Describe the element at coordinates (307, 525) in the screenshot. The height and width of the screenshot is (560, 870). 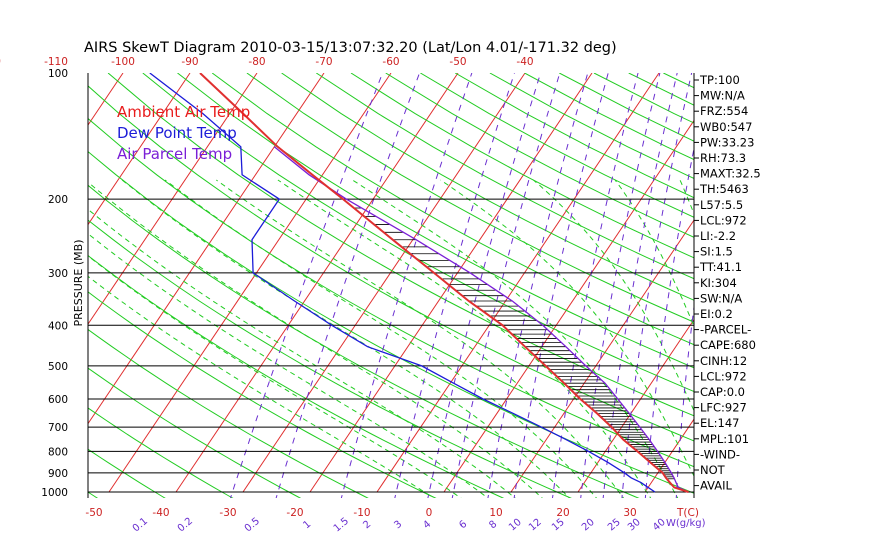
I see `mixing-ratio-tick-label: 1` at that location.